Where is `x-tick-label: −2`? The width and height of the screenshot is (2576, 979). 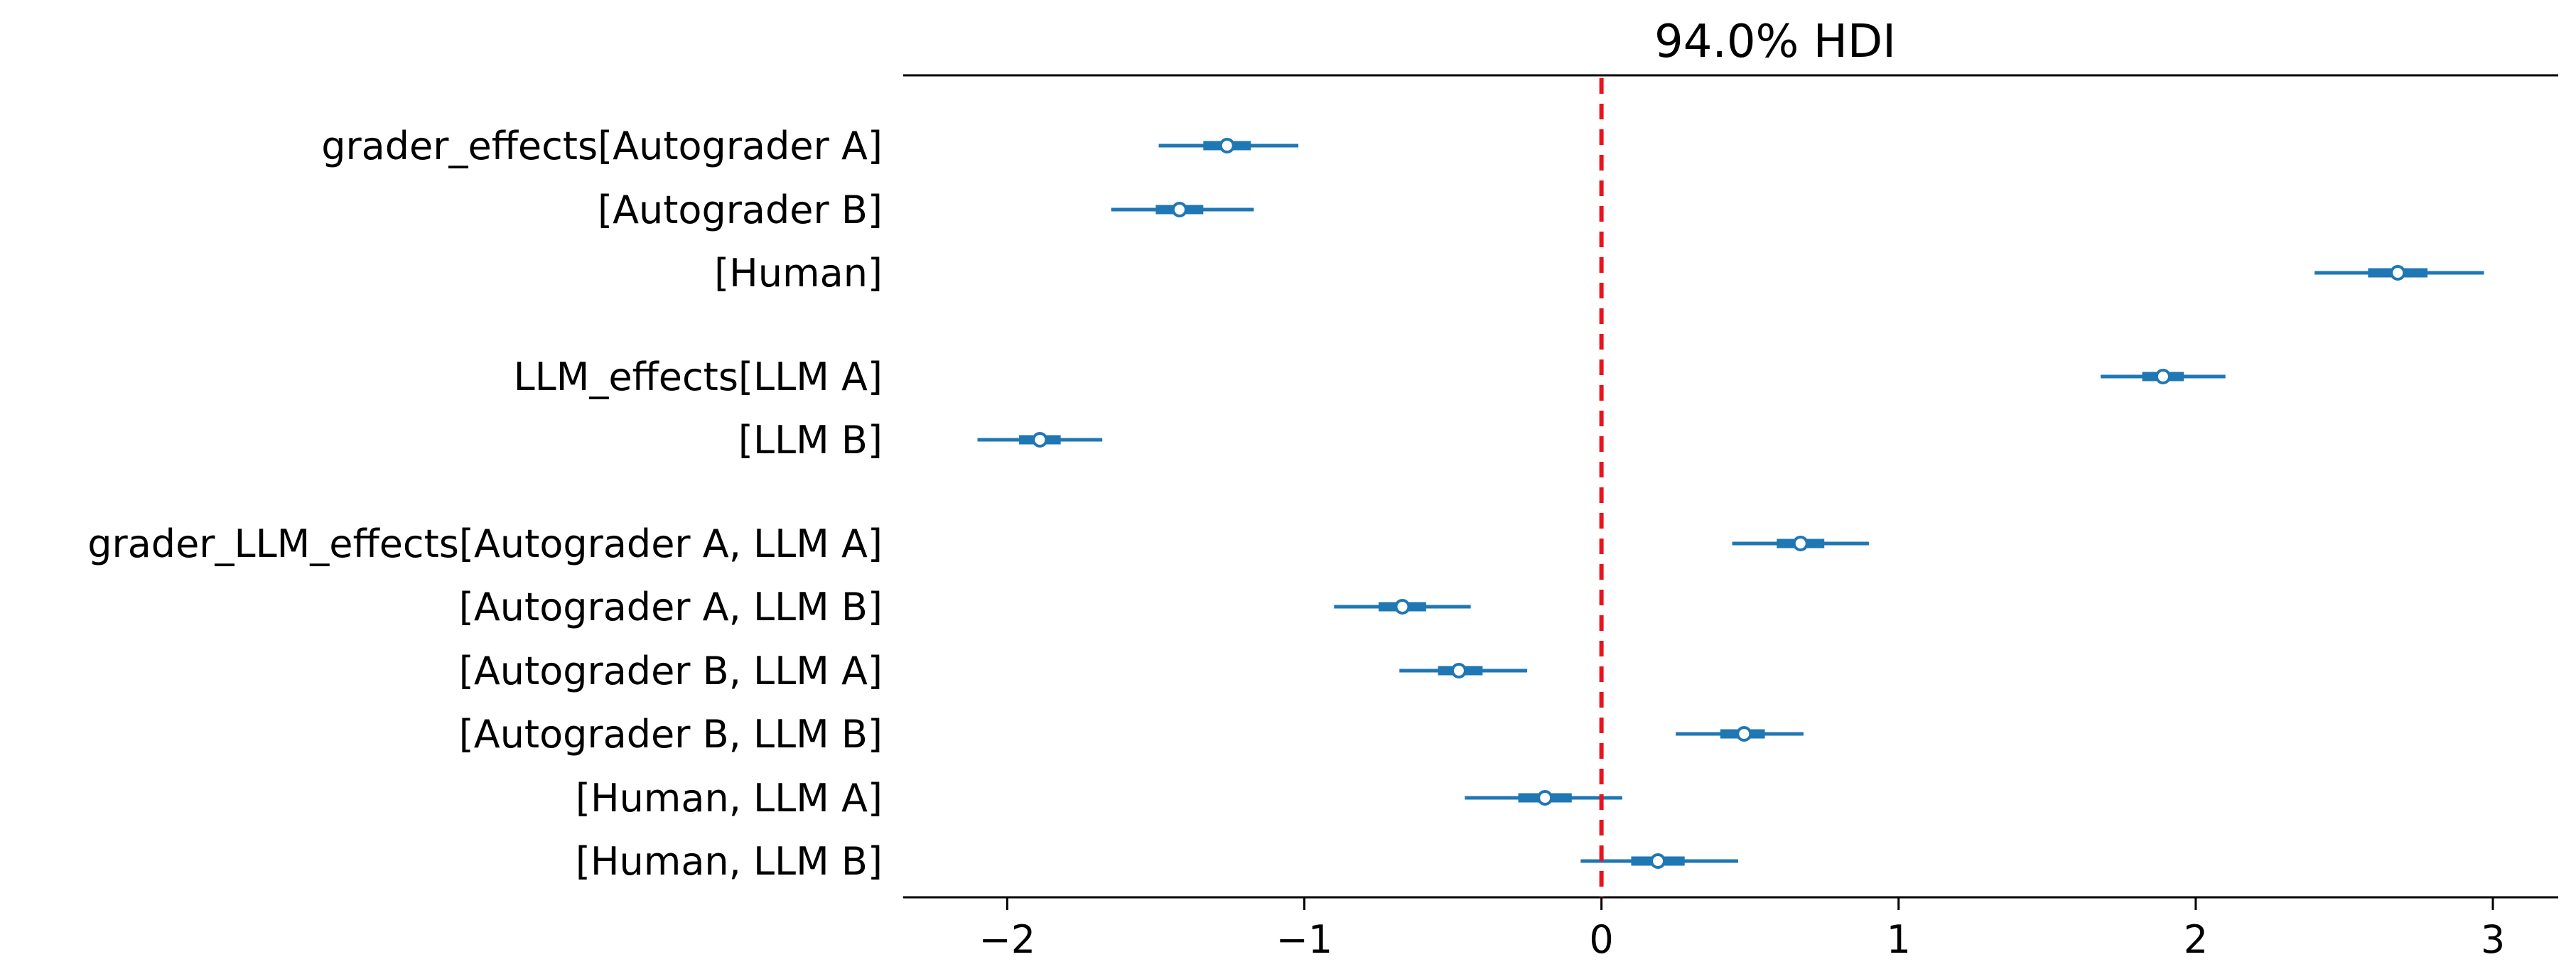 x-tick-label: −2 is located at coordinates (1008, 939).